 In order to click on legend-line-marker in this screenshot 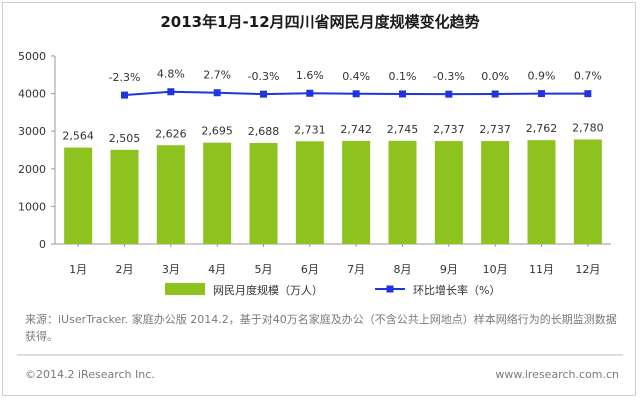, I will do `click(390, 289)`.